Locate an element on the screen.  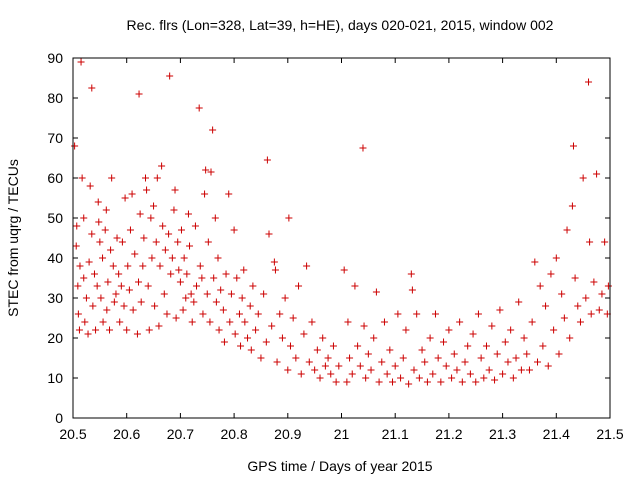
y-axis-label: STEC from uqrg / TECUs is located at coordinates (13, 238).